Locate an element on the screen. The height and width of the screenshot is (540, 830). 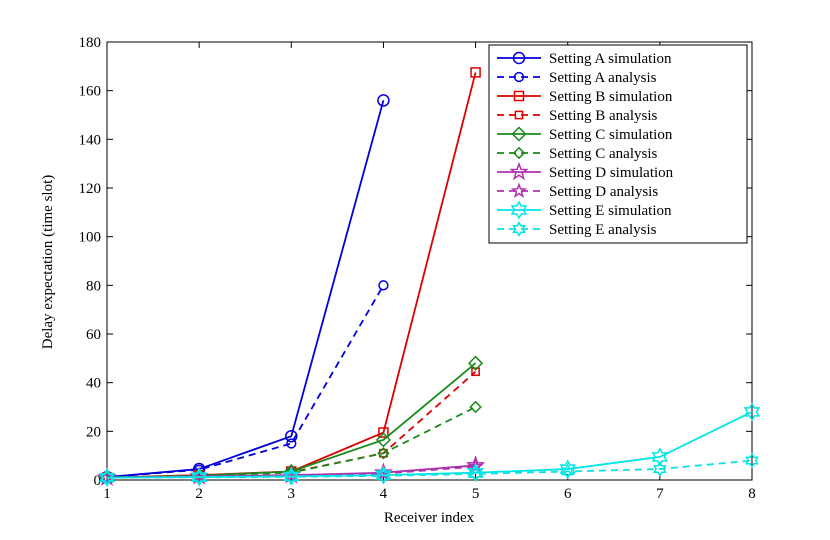
legend-label: Setting C analysis is located at coordinates (603, 154).